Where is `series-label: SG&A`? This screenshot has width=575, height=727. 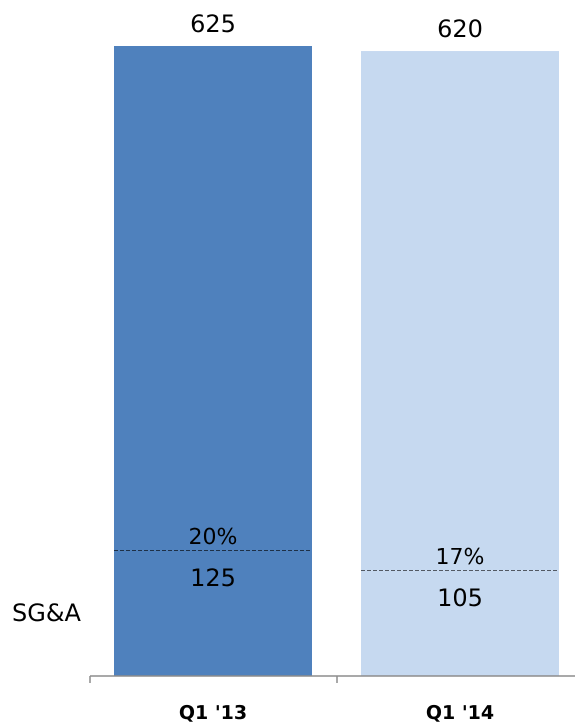
series-label: SG&A is located at coordinates (47, 613).